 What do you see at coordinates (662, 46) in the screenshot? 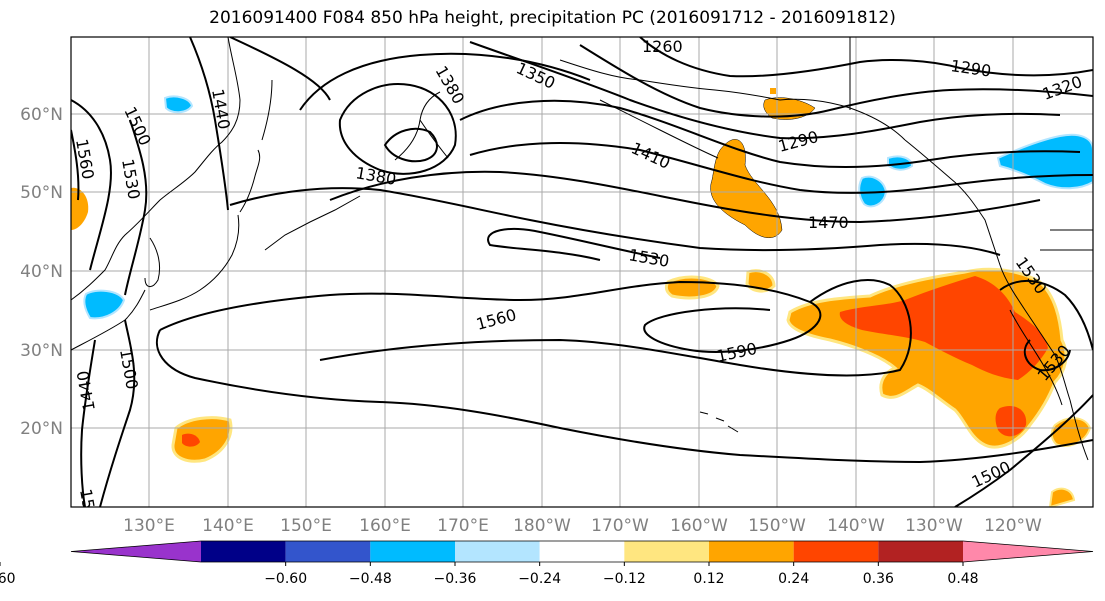
I see `contour-label: 1260` at bounding box center [662, 46].